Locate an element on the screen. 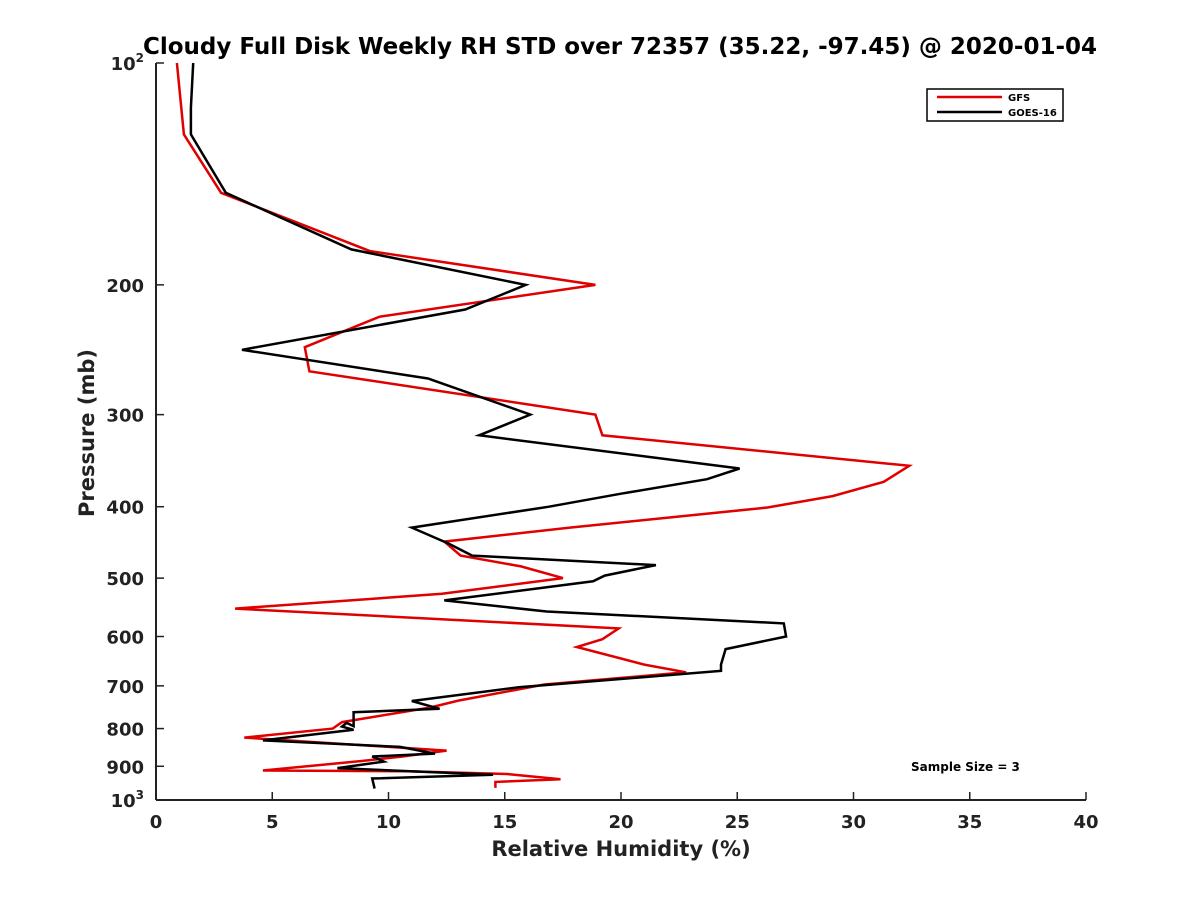  legend-box is located at coordinates (995, 105).